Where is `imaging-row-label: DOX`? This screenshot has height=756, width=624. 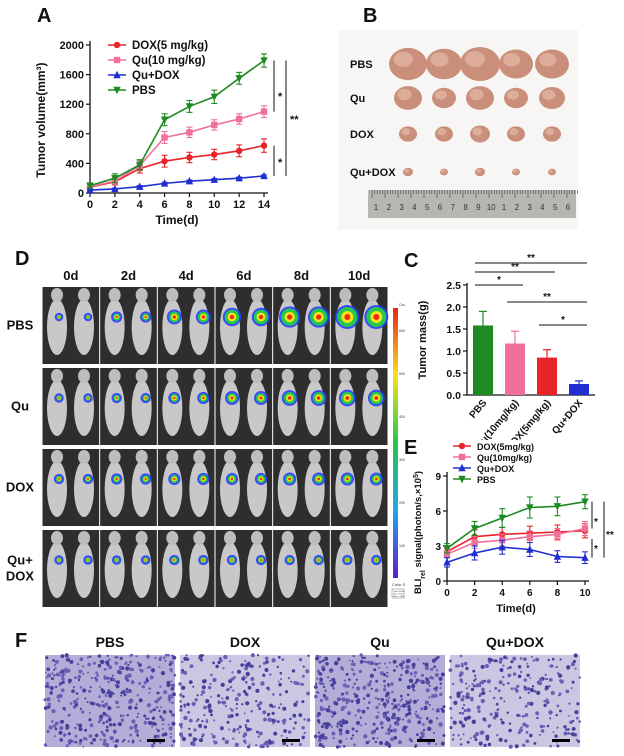 imaging-row-label: DOX is located at coordinates (20, 487).